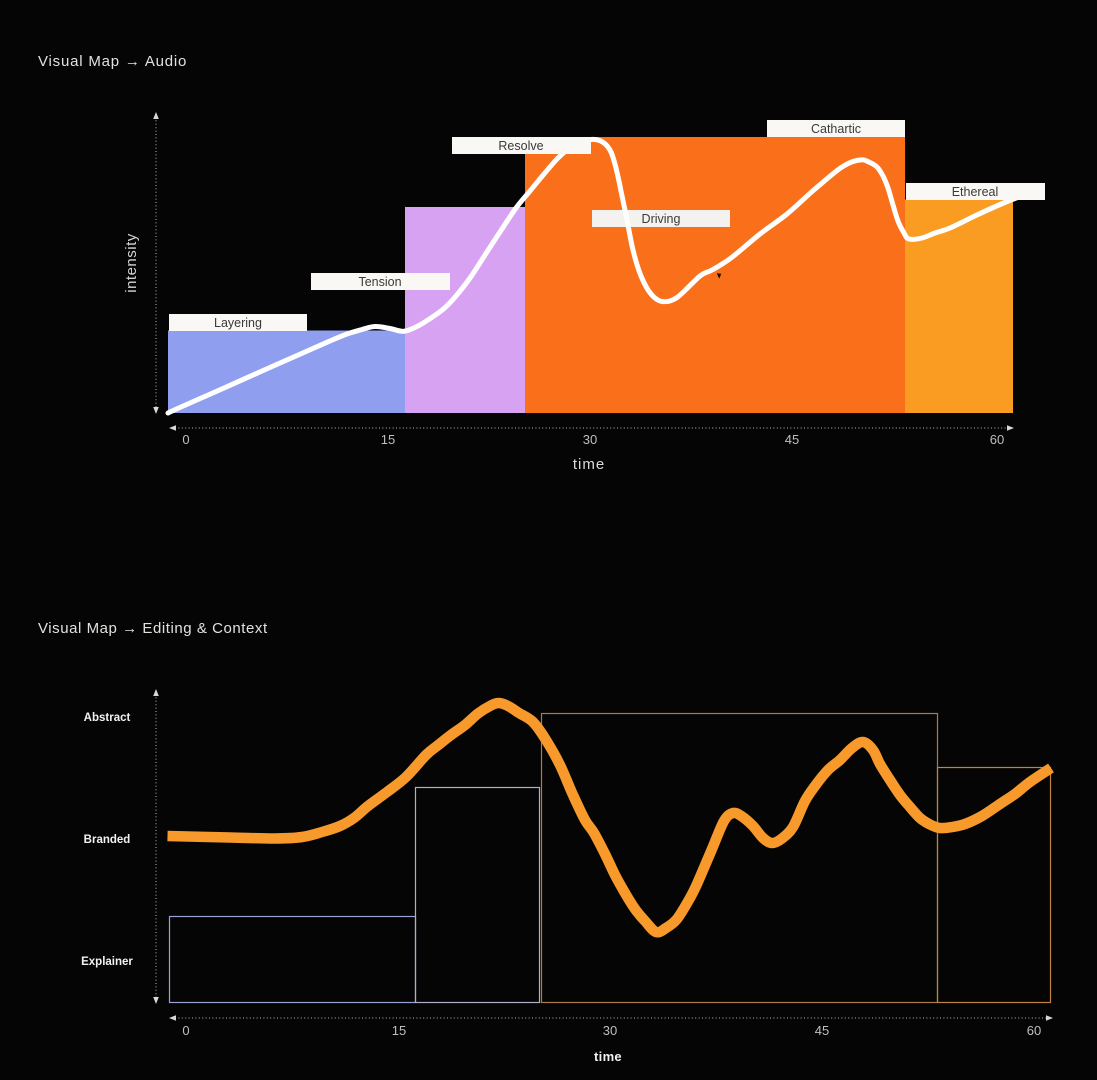 The height and width of the screenshot is (1080, 1097). I want to click on svg-text: Visual Map → Editing & Context, so click(153, 628).